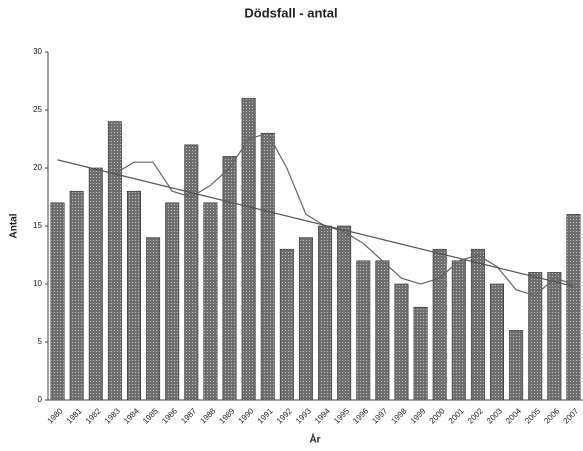 The image size is (583, 451). Describe the element at coordinates (40, 399) in the screenshot. I see `y-tick-label: 0` at that location.